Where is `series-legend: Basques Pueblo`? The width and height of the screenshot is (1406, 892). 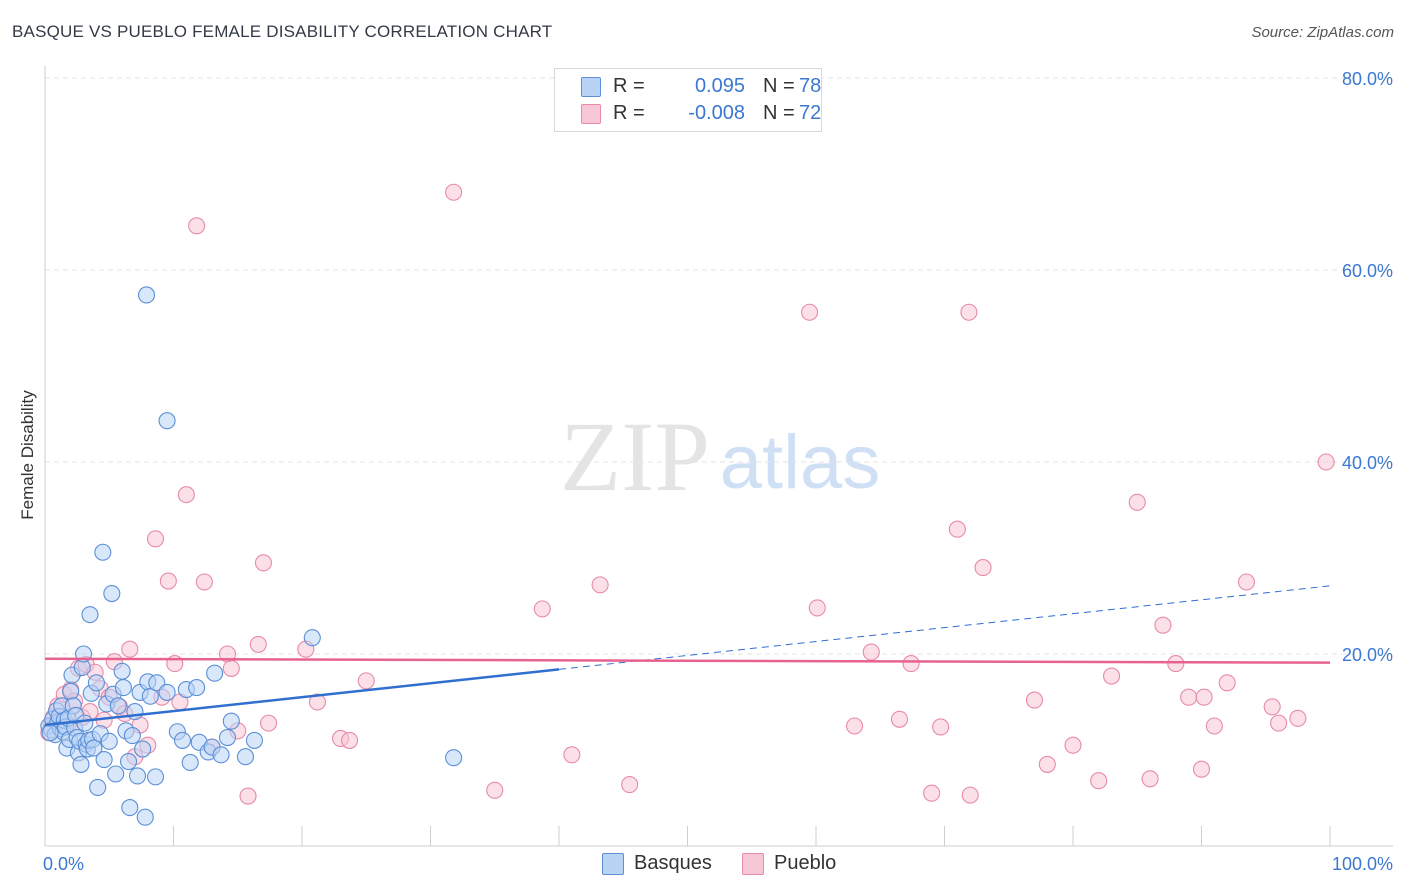 series-legend: Basques Pueblo is located at coordinates (703, 865).